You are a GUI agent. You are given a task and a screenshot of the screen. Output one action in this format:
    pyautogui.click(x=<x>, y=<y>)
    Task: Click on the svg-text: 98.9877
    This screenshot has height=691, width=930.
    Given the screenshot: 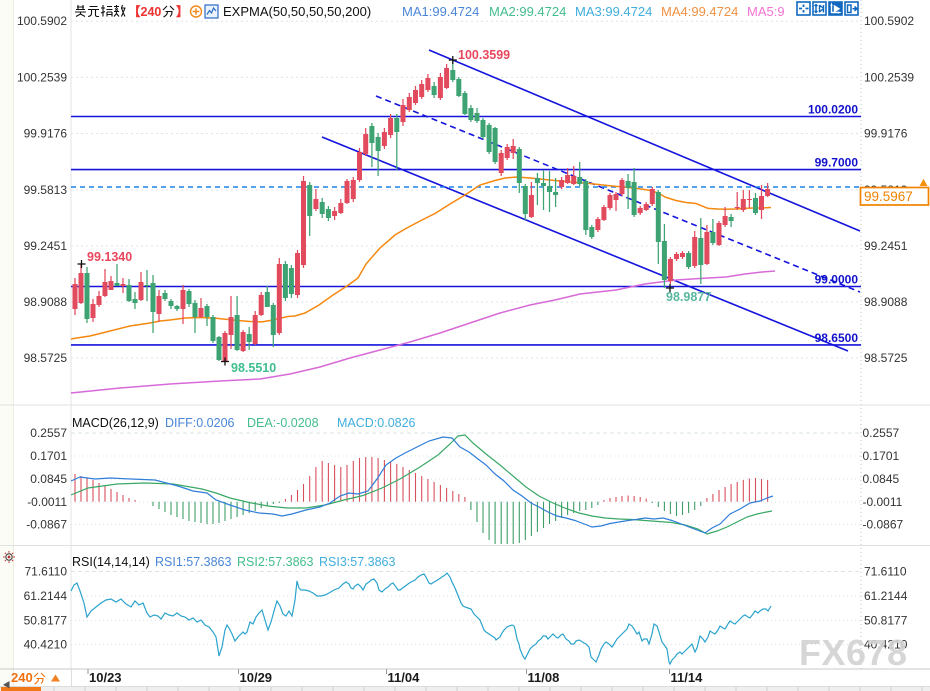 What is the action you would take?
    pyautogui.click(x=688, y=297)
    